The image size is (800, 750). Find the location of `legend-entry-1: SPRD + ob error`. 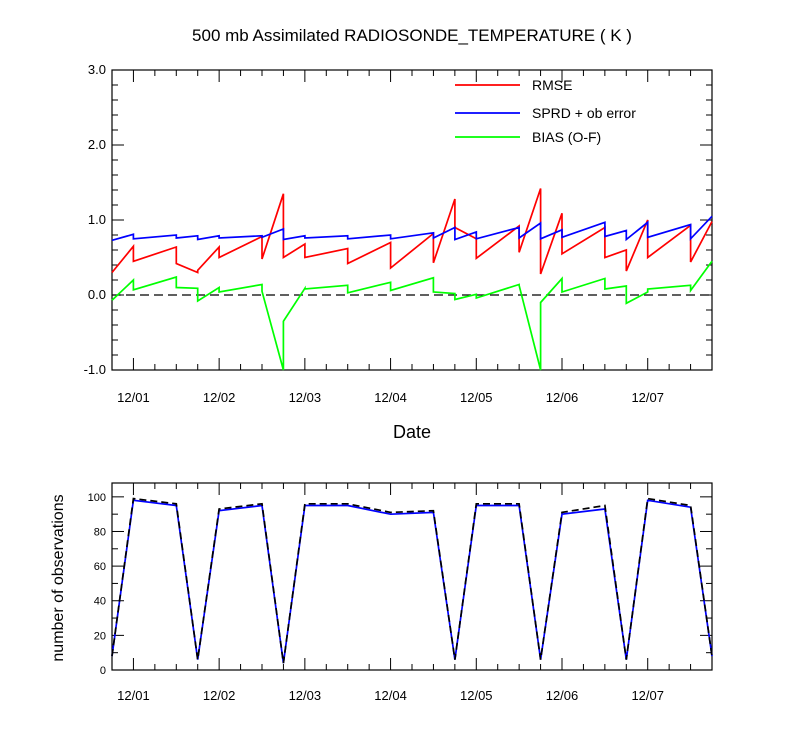

legend-entry-1: SPRD + ob error is located at coordinates (545, 113).